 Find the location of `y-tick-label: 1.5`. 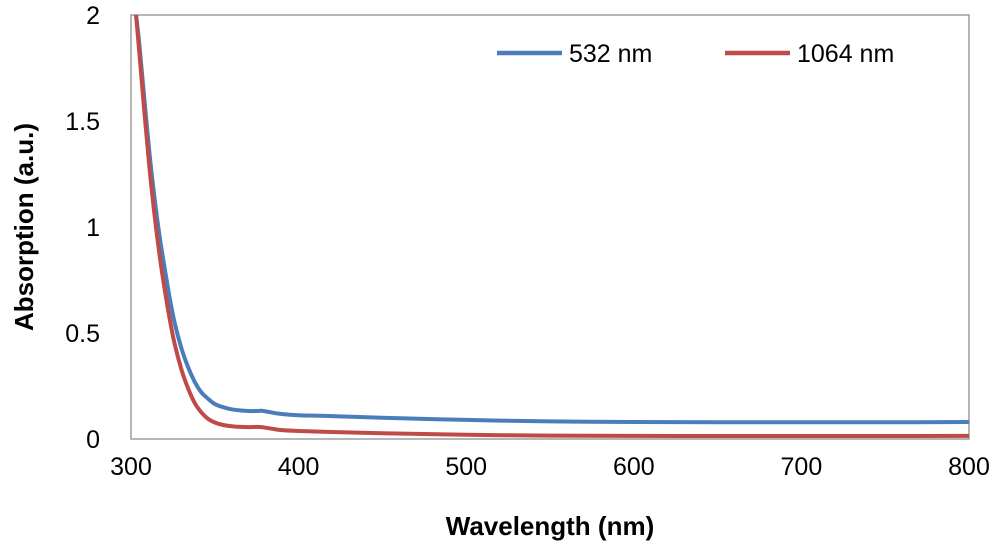

y-tick-label: 1.5 is located at coordinates (82, 122).